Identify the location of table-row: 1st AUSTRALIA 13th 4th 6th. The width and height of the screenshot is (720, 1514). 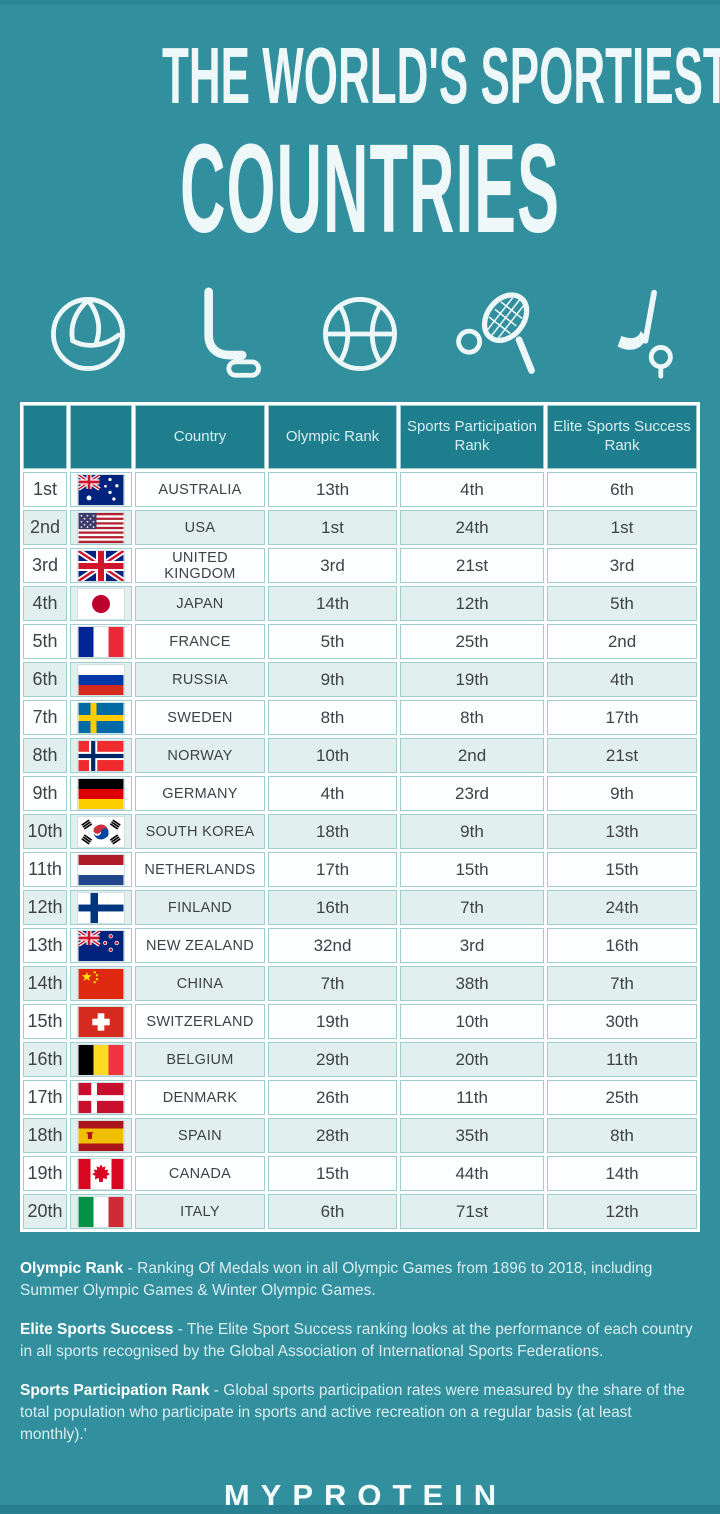
(360, 489).